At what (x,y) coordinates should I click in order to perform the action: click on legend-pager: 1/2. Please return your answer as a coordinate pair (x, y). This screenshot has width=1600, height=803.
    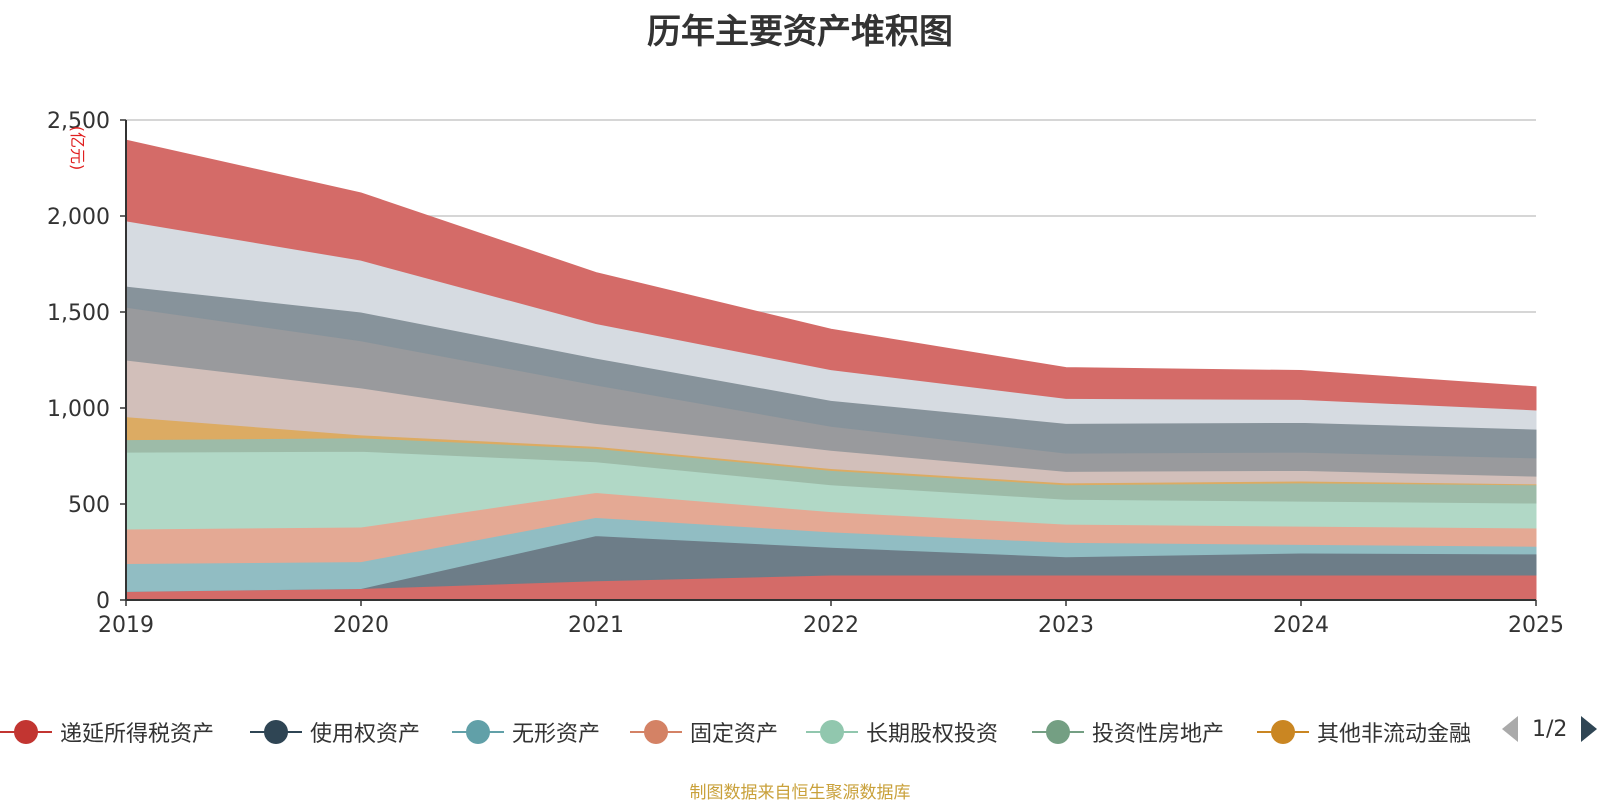
    Looking at the image, I should click on (1549, 729).